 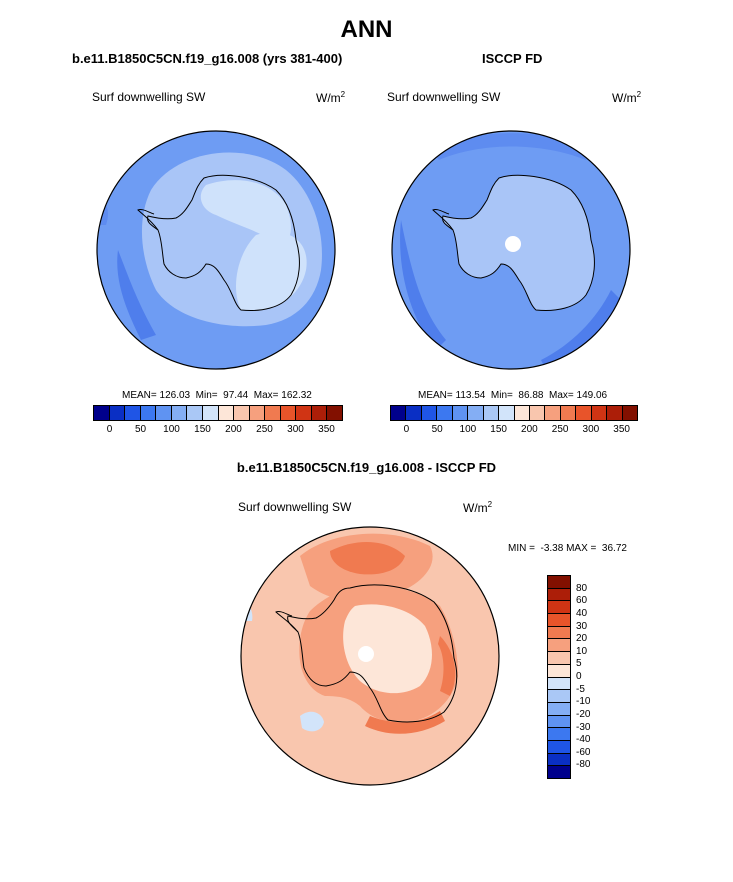 I want to click on right-map-peninsula, so click(x=443, y=220).